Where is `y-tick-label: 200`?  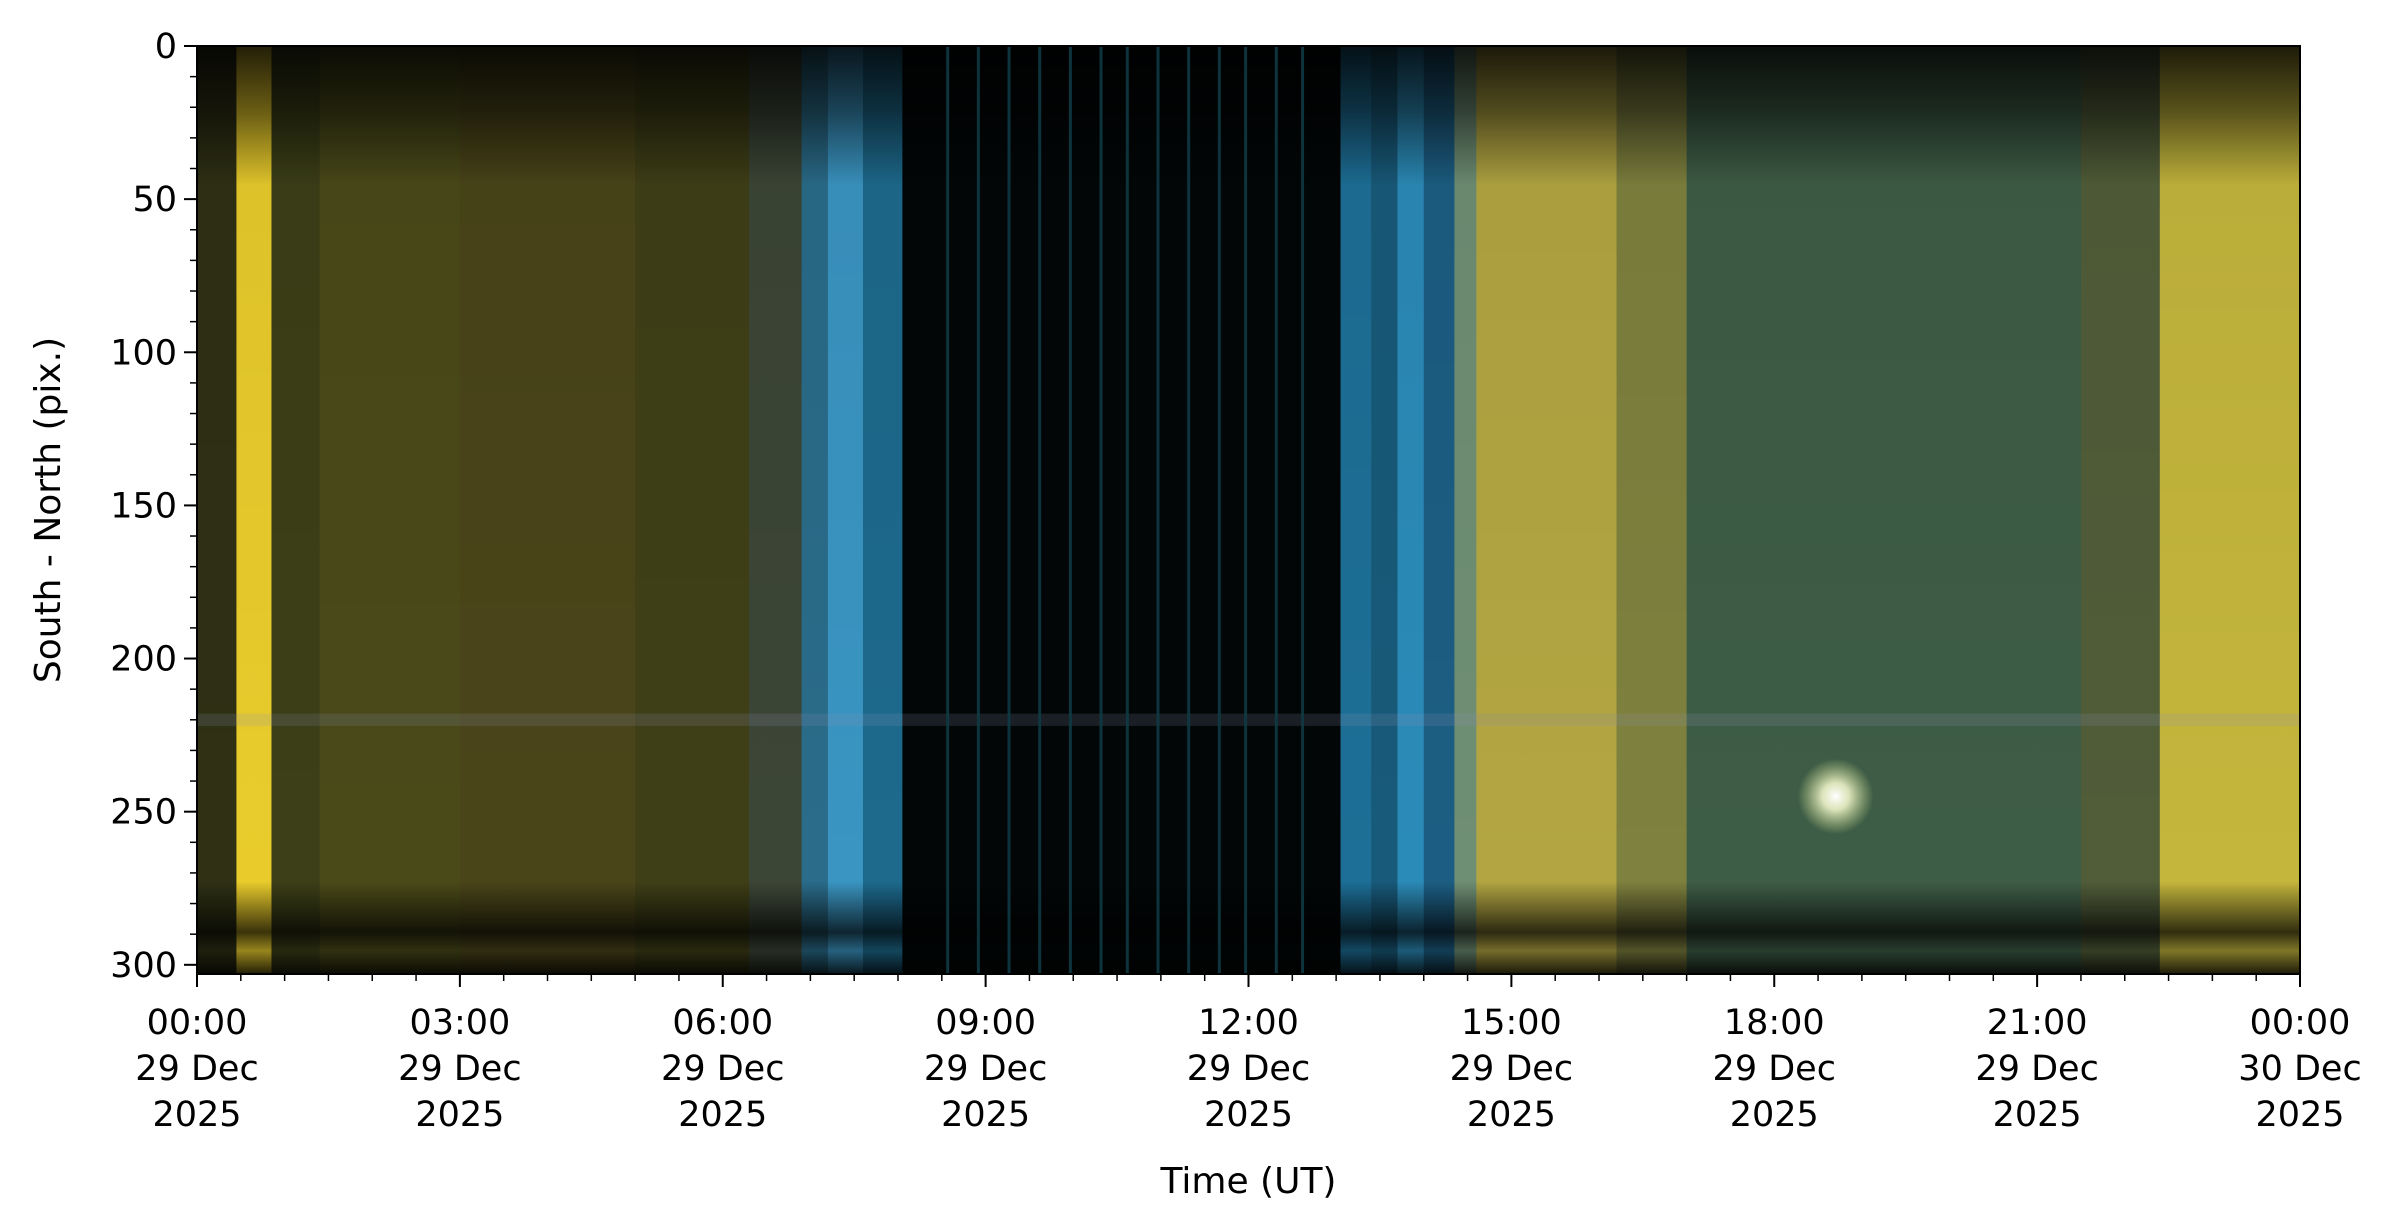 y-tick-label: 200 is located at coordinates (143, 660).